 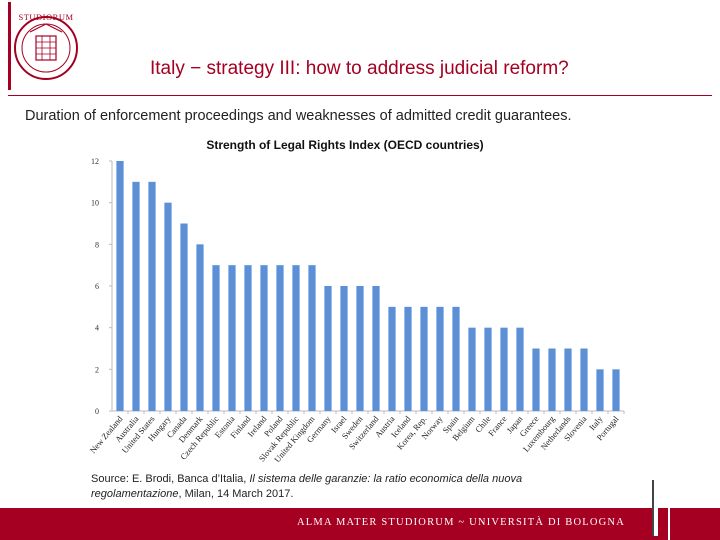 I want to click on footer-accent-line, so click(x=669, y=523).